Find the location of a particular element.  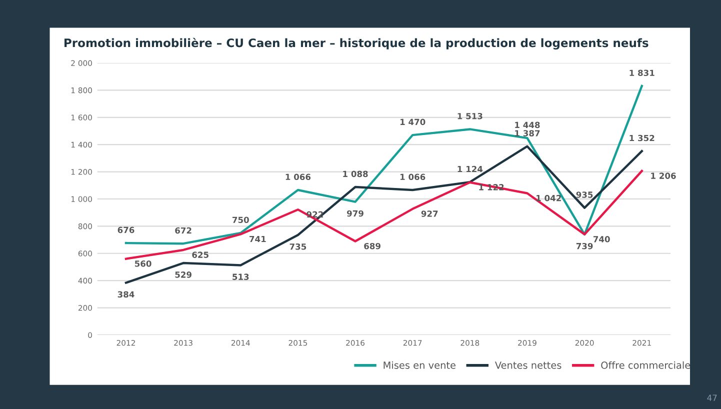

data-label: 1 206 is located at coordinates (663, 175).